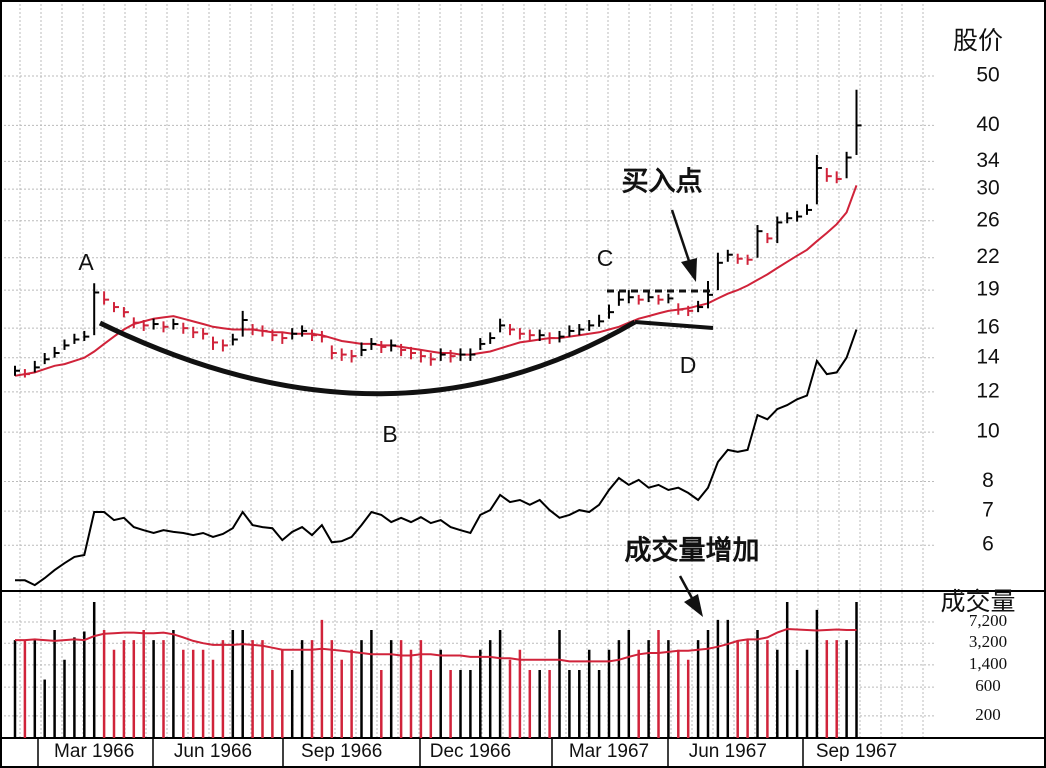 Image resolution: width=1046 pixels, height=768 pixels. What do you see at coordinates (213, 751) in the screenshot?
I see `x-tick-label: Jun 1966` at bounding box center [213, 751].